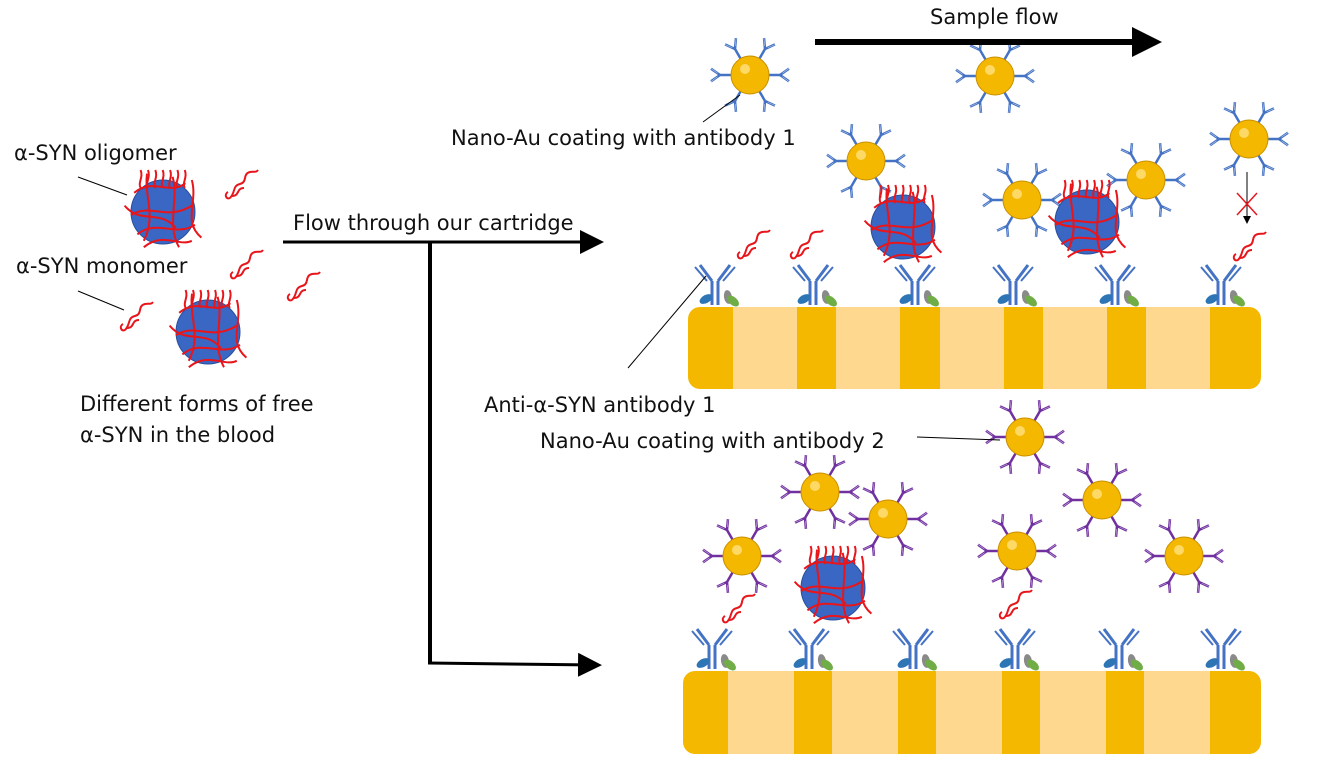 This screenshot has width=1338, height=766. What do you see at coordinates (1247, 204) in the screenshot?
I see `red-x-icon` at bounding box center [1247, 204].